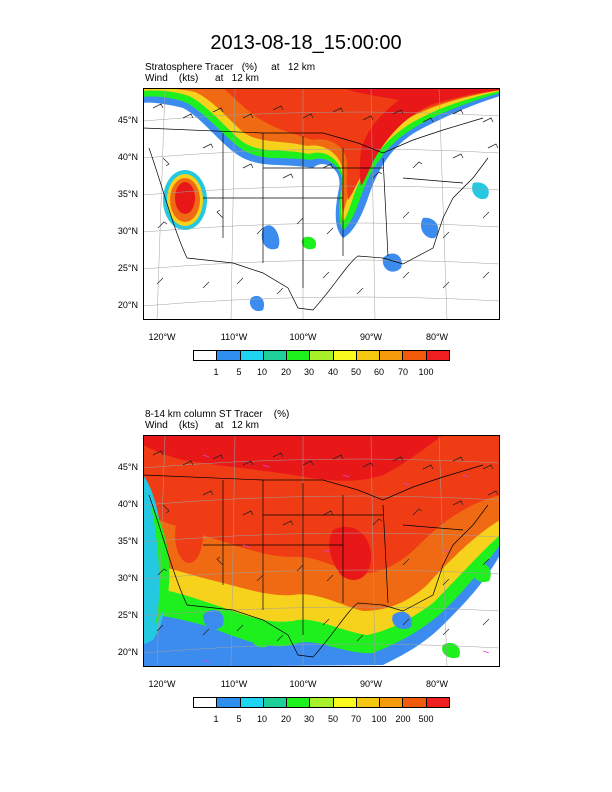 The width and height of the screenshot is (612, 792). Describe the element at coordinates (127, 578) in the screenshot. I see `panel2-lat-label: 30°N` at that location.